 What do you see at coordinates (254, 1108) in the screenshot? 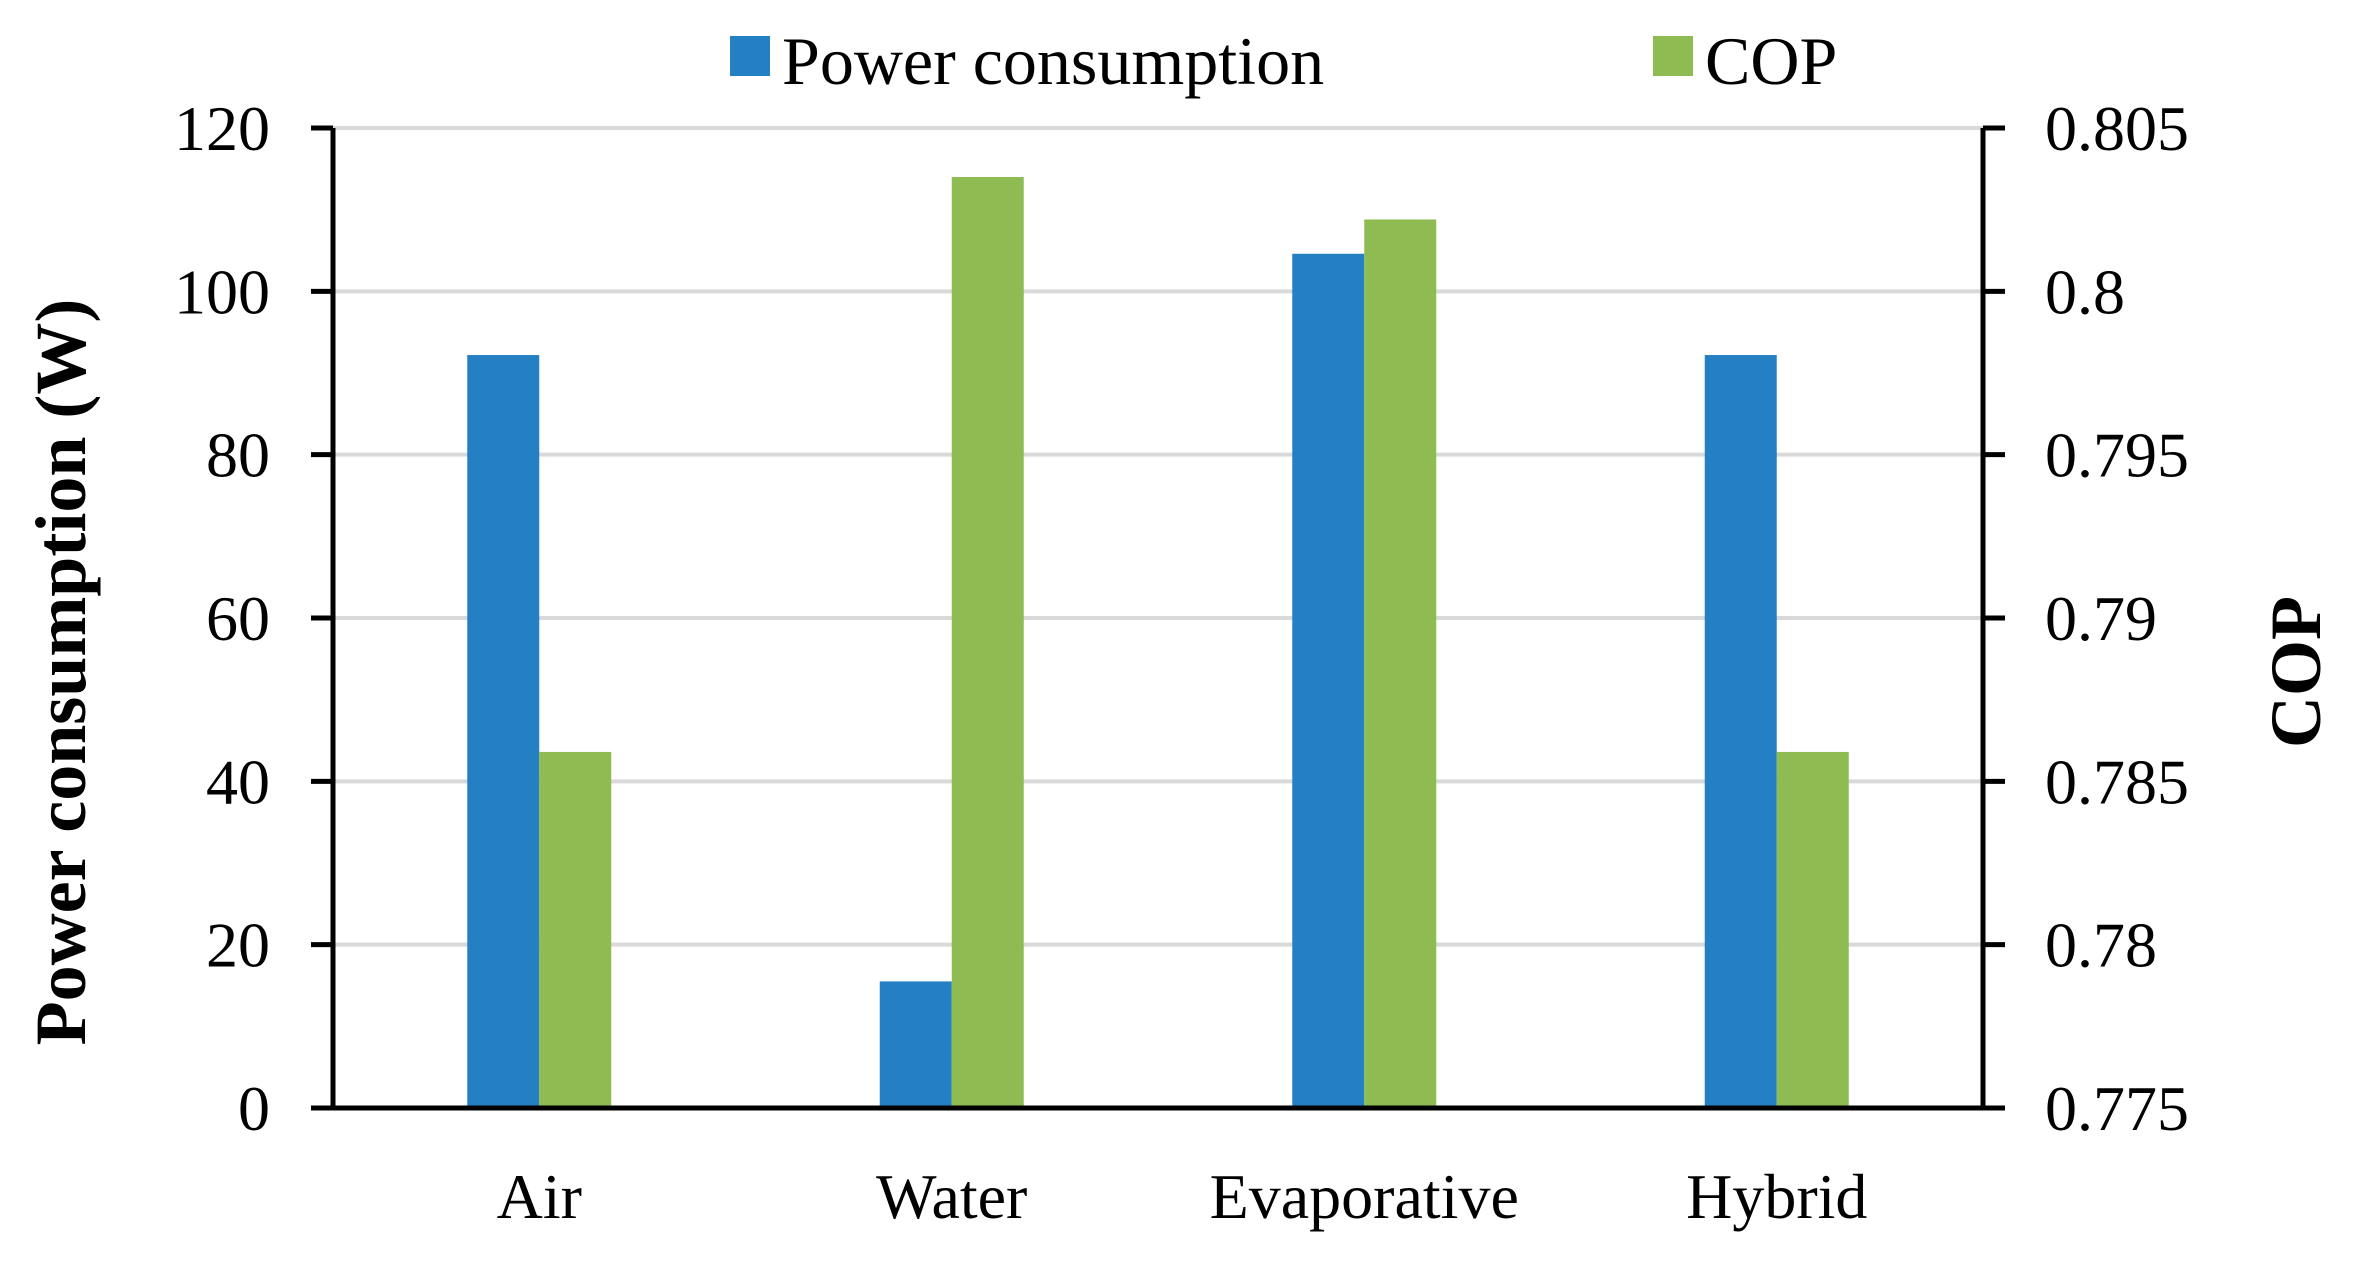
I see `y-tick-label: 0` at bounding box center [254, 1108].